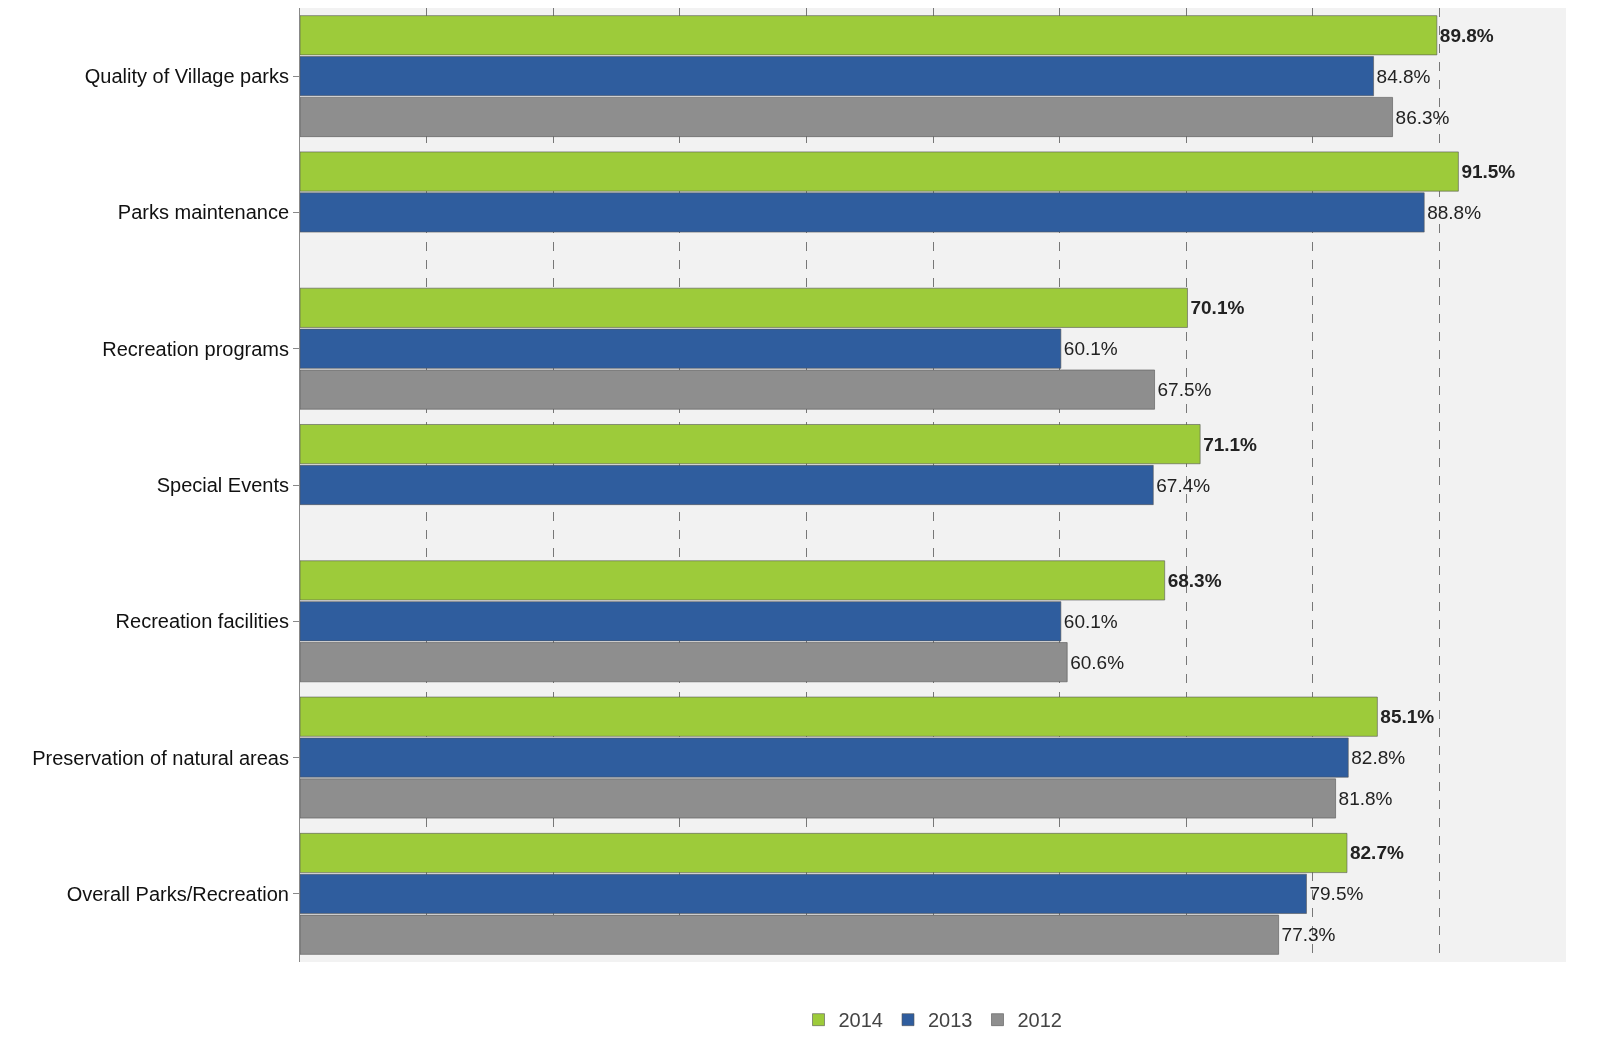 This screenshot has height=1058, width=1616. Describe the element at coordinates (1378, 758) in the screenshot. I see `data-label: 82.8%` at that location.